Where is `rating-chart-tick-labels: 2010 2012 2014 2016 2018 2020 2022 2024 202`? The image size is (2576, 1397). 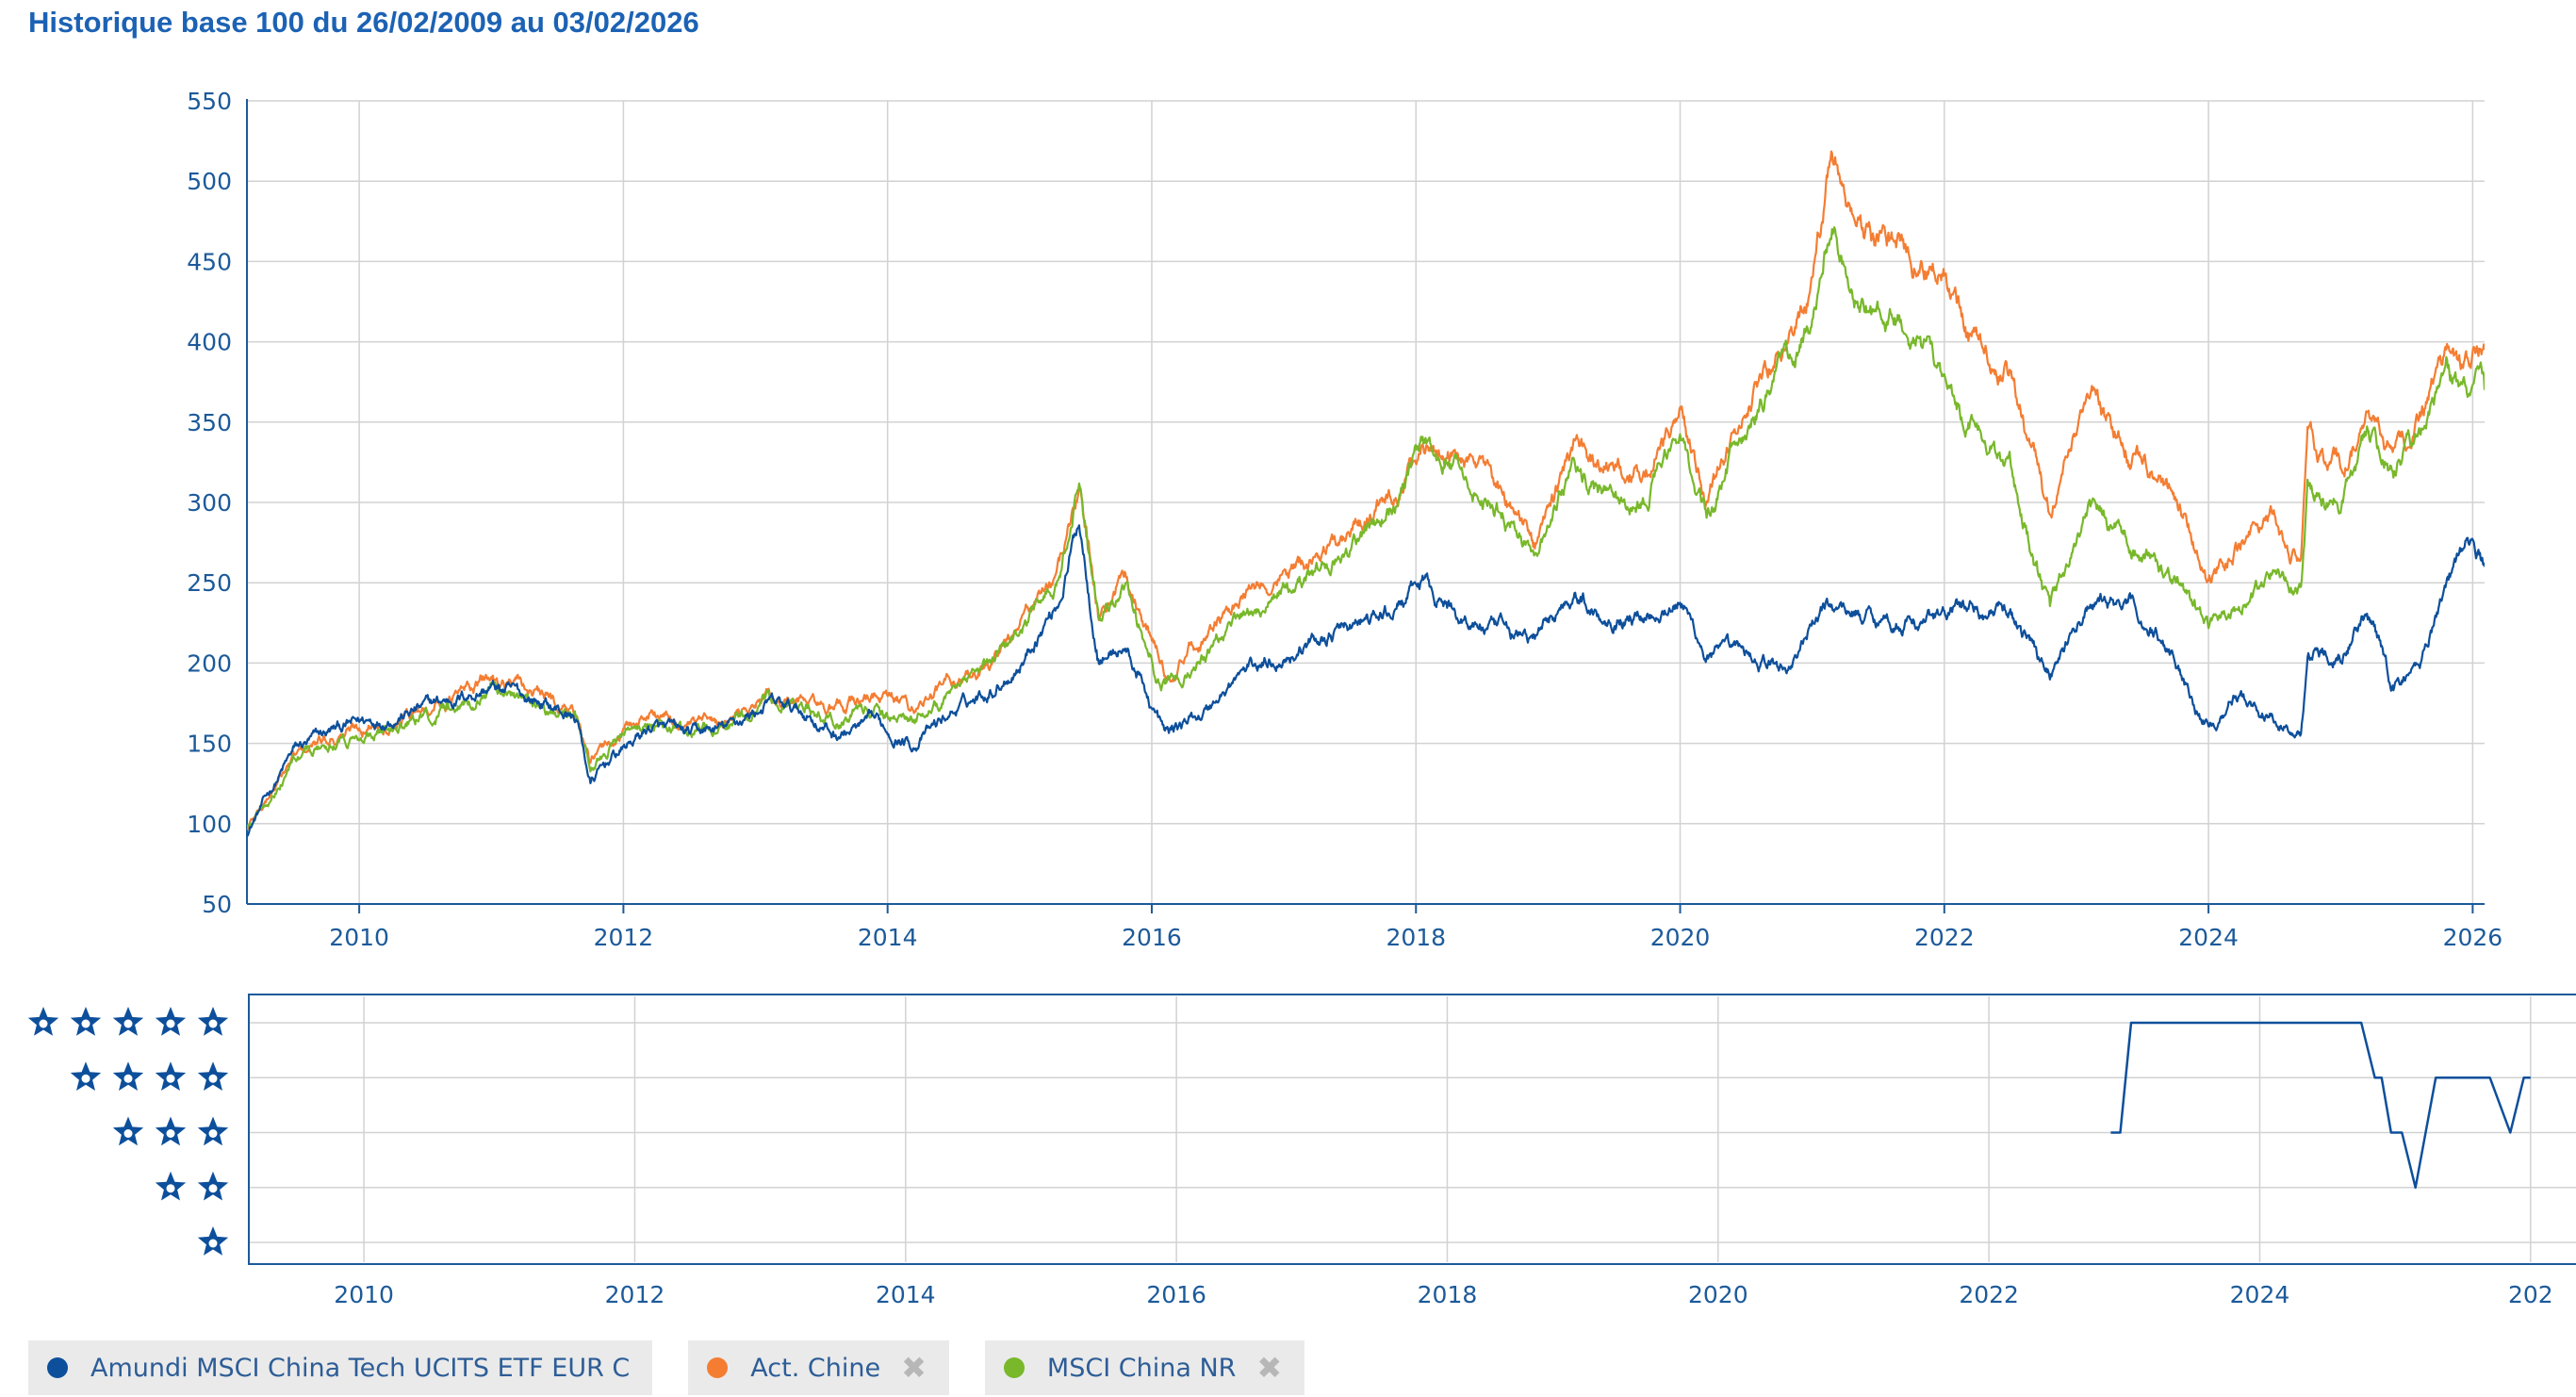
rating-chart-tick-labels: 2010 2012 2014 2016 2018 2020 2022 2024 202 is located at coordinates (1443, 1294).